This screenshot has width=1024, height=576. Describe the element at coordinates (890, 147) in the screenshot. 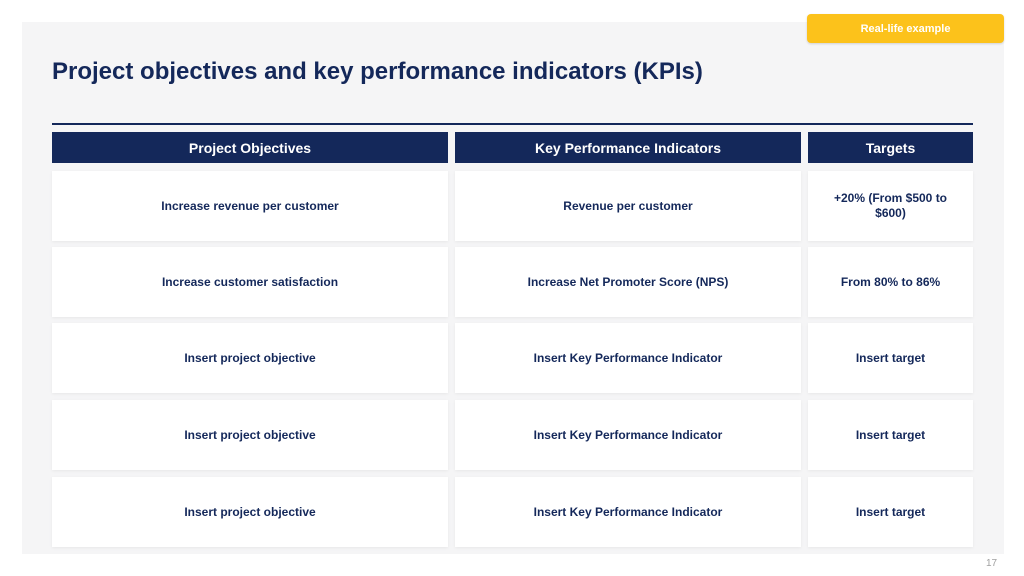

I see `header-targets: Targets` at that location.